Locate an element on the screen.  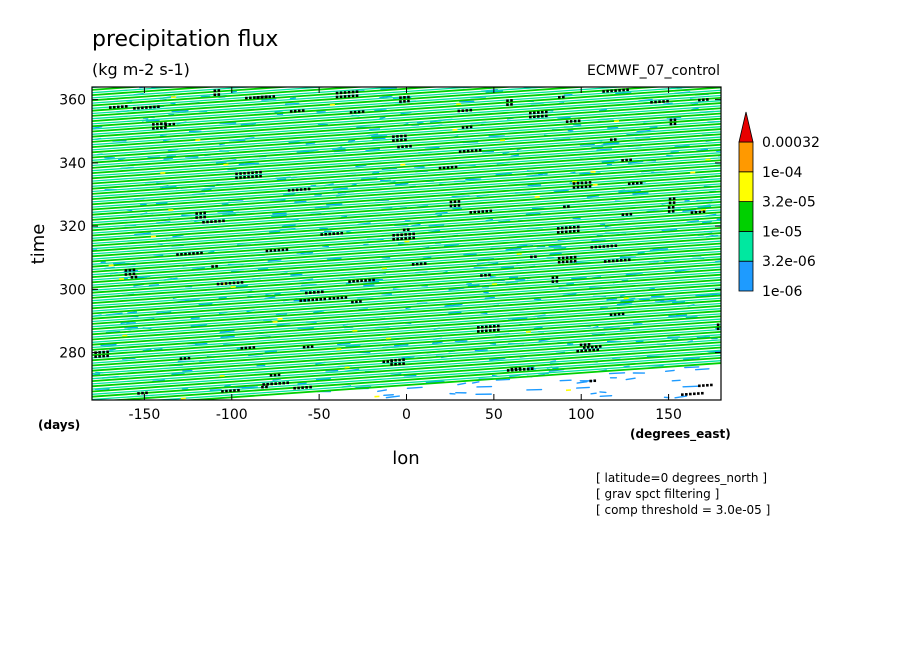
chart-units: (kg m-2 s-1) is located at coordinates (141, 69).